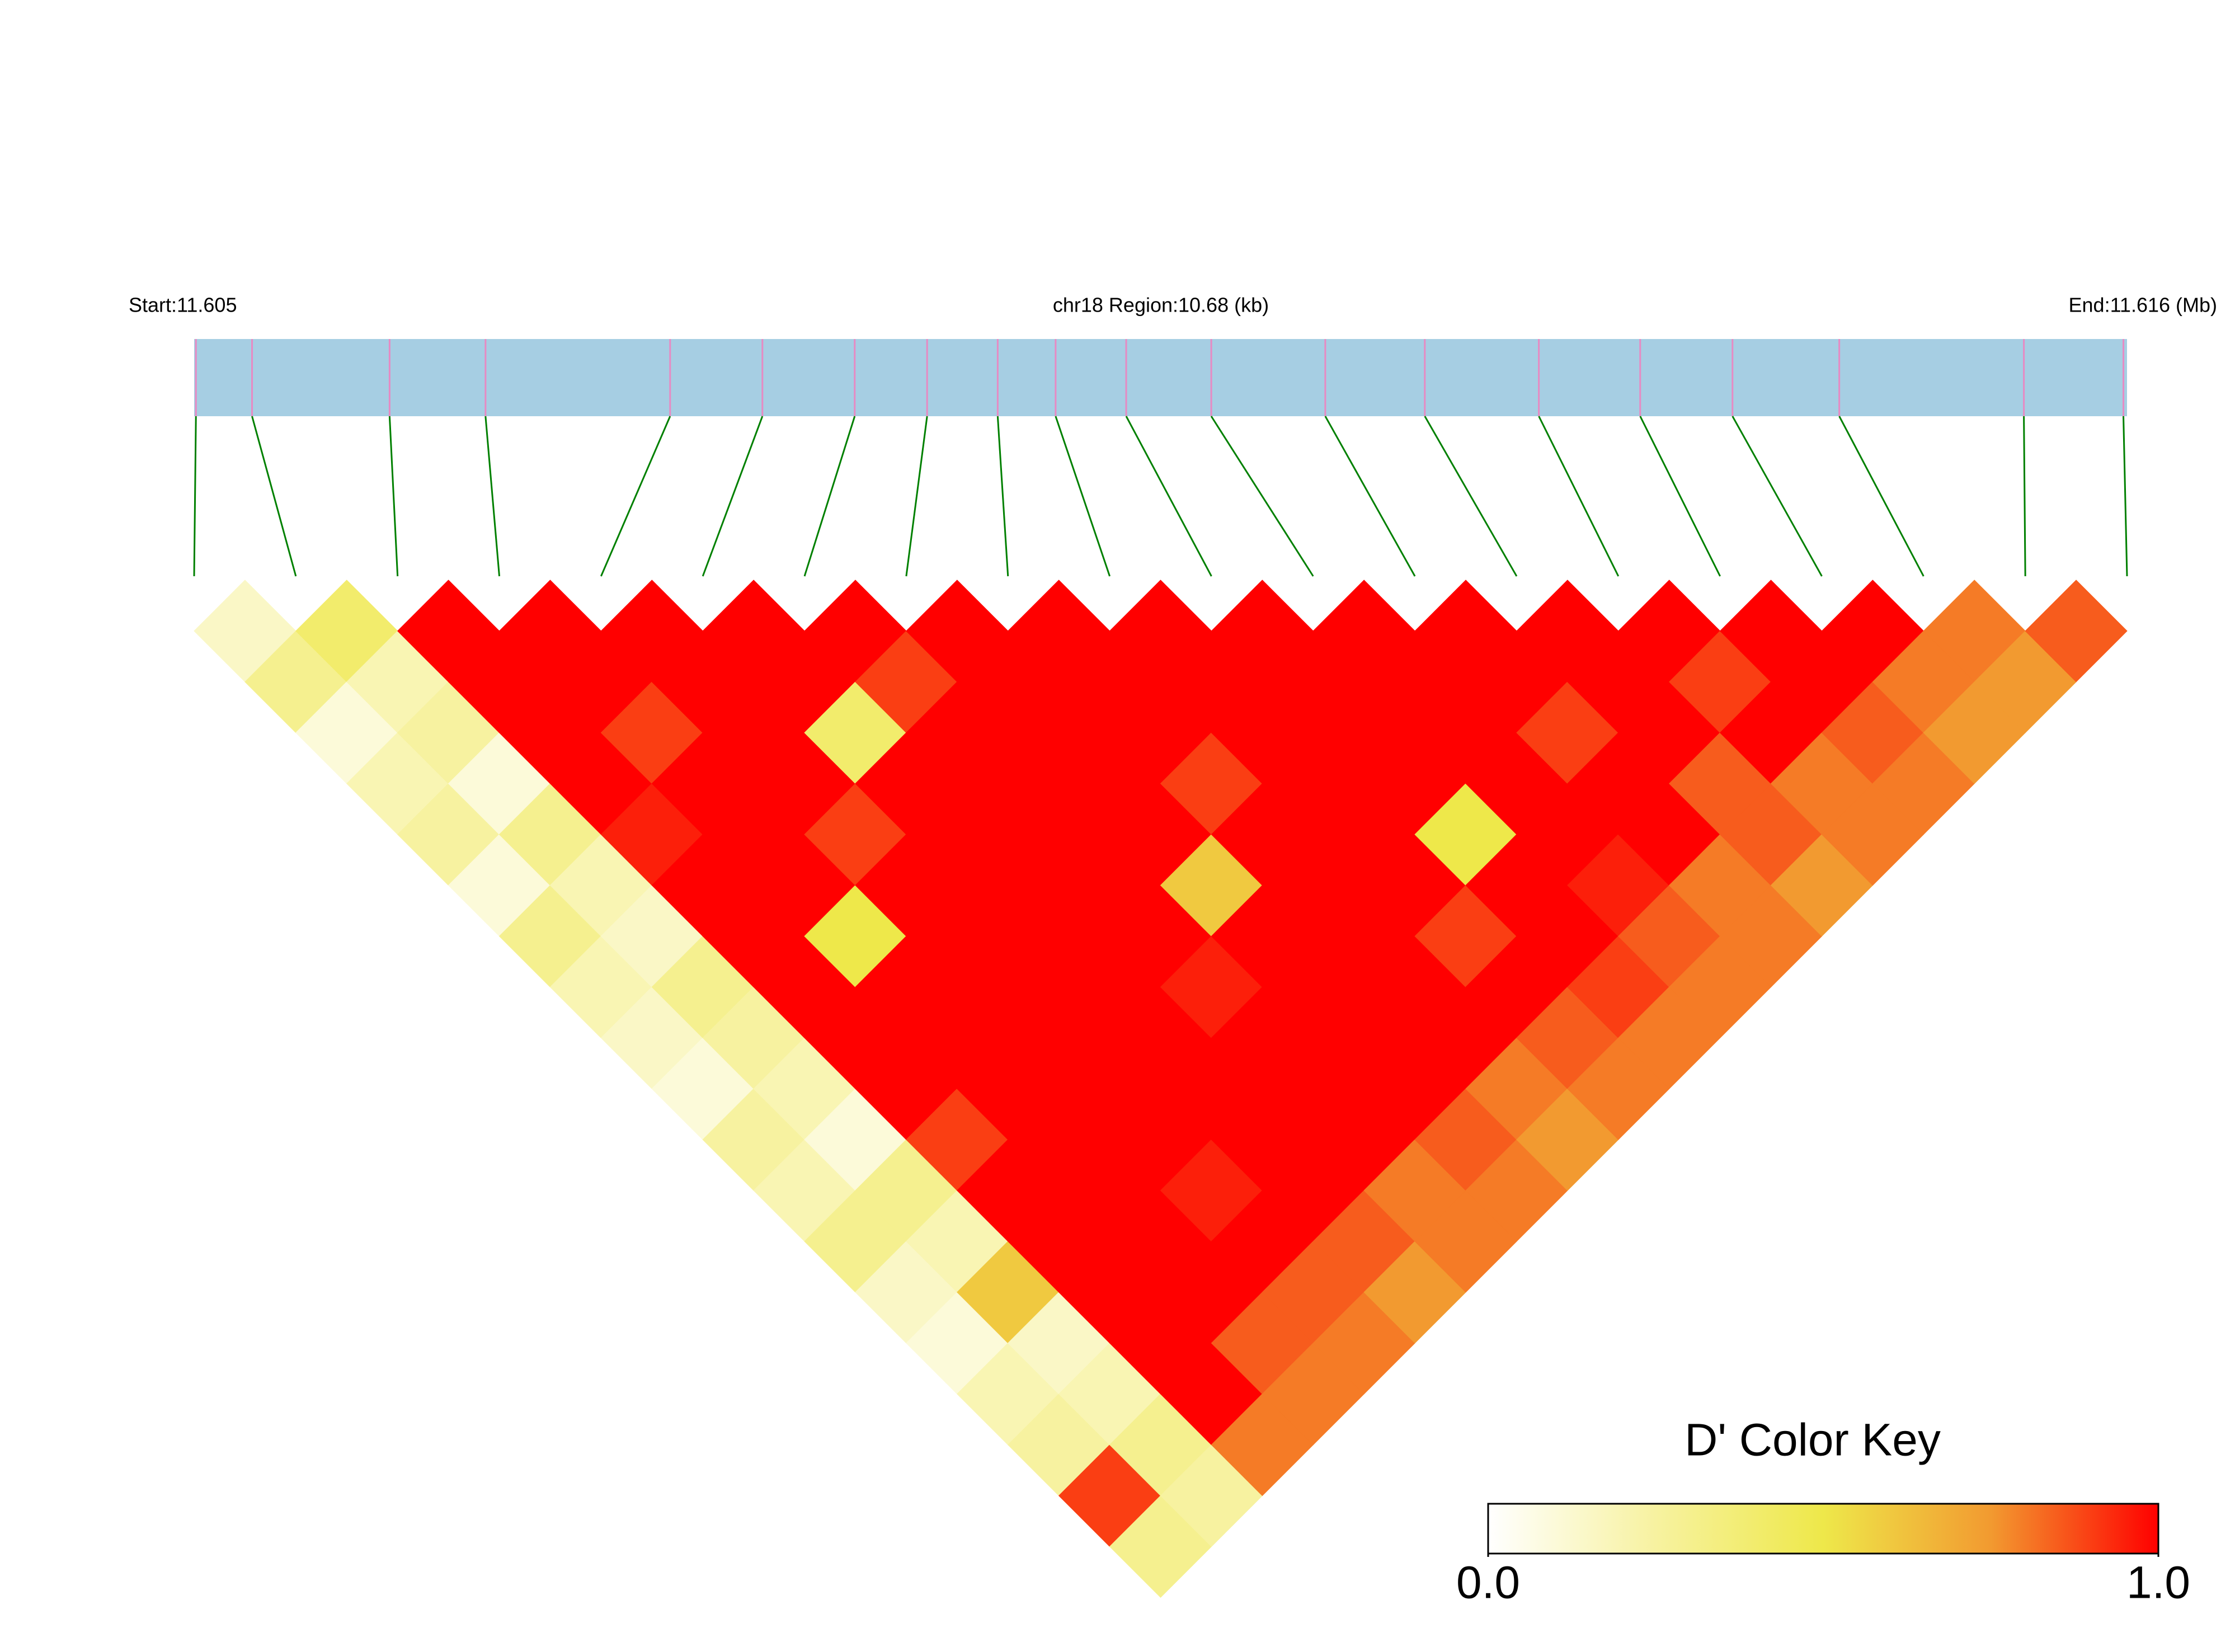 This screenshot has height=1652, width=2235. I want to click on chart-title: chr18 Region:10.68 (kb), so click(1161, 306).